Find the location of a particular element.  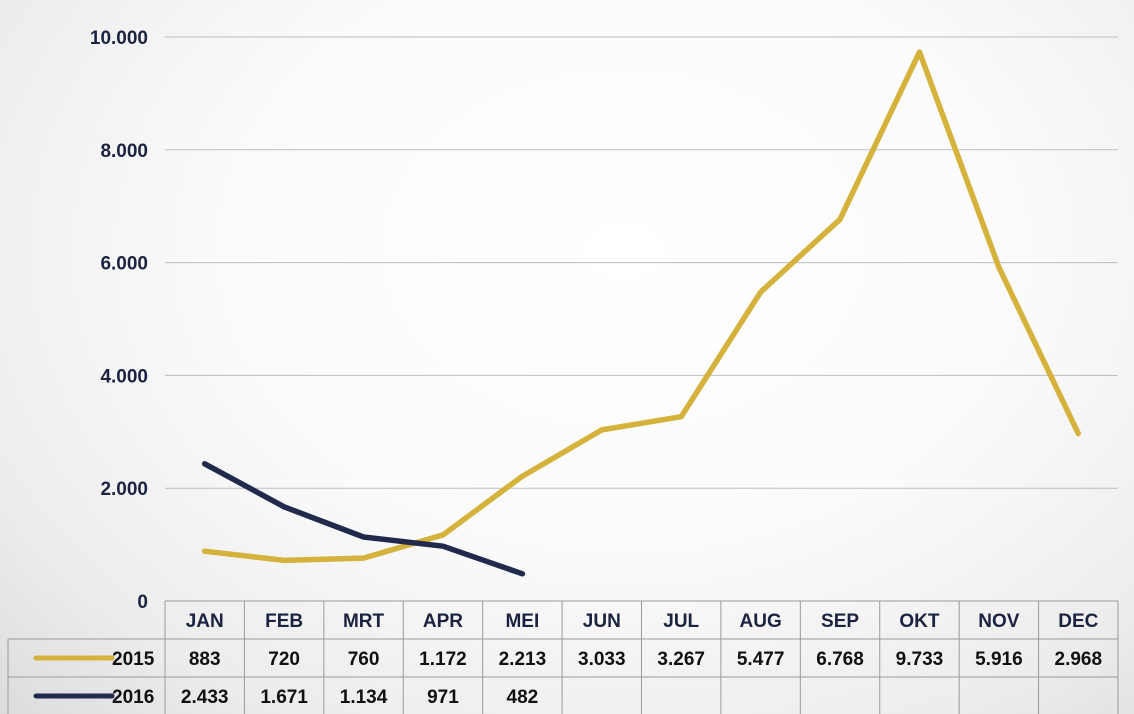

data-table-value-2015: 9.733 is located at coordinates (920, 659).